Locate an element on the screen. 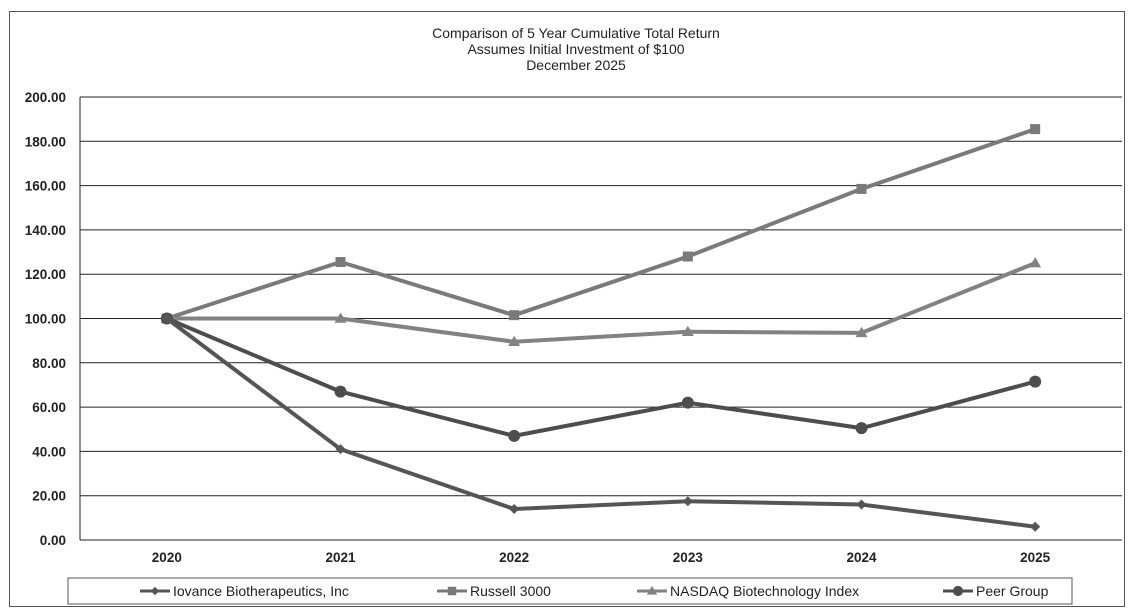 The height and width of the screenshot is (609, 1128). x-tick-label: 2022 is located at coordinates (514, 557).